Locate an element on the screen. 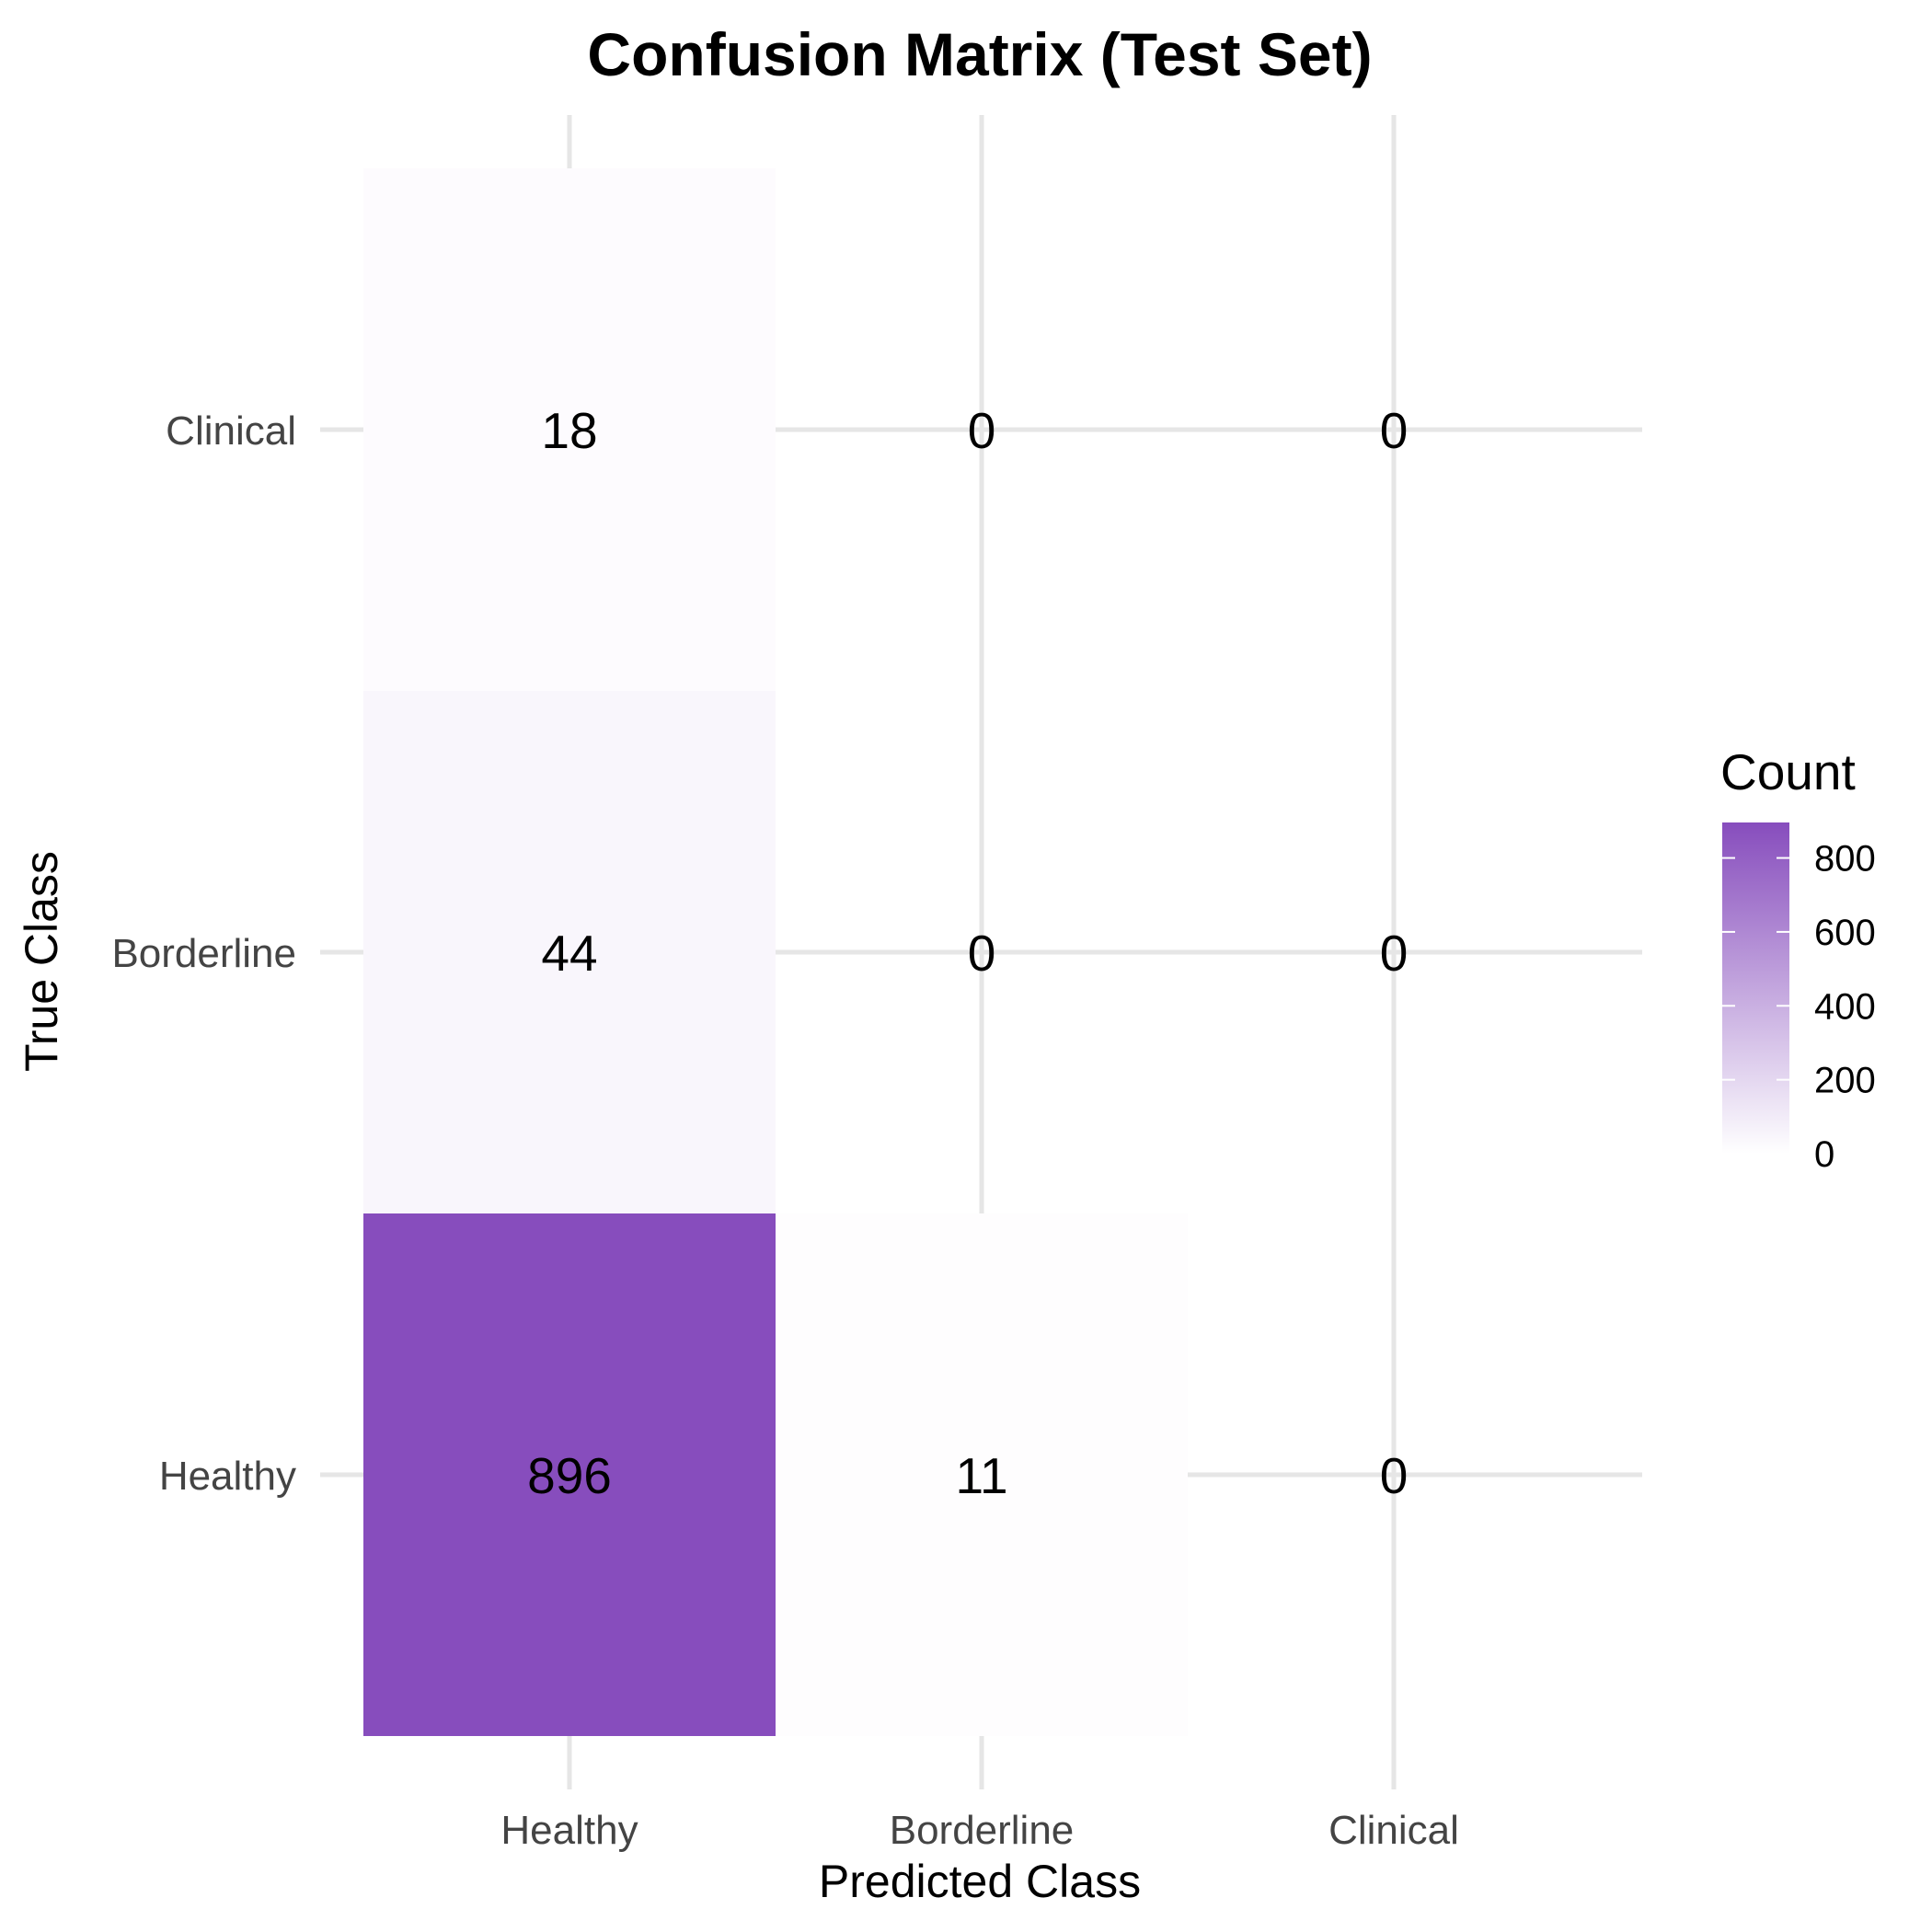 The image size is (1932, 1932). cell-label-borderline-healthy: 44 is located at coordinates (569, 953).